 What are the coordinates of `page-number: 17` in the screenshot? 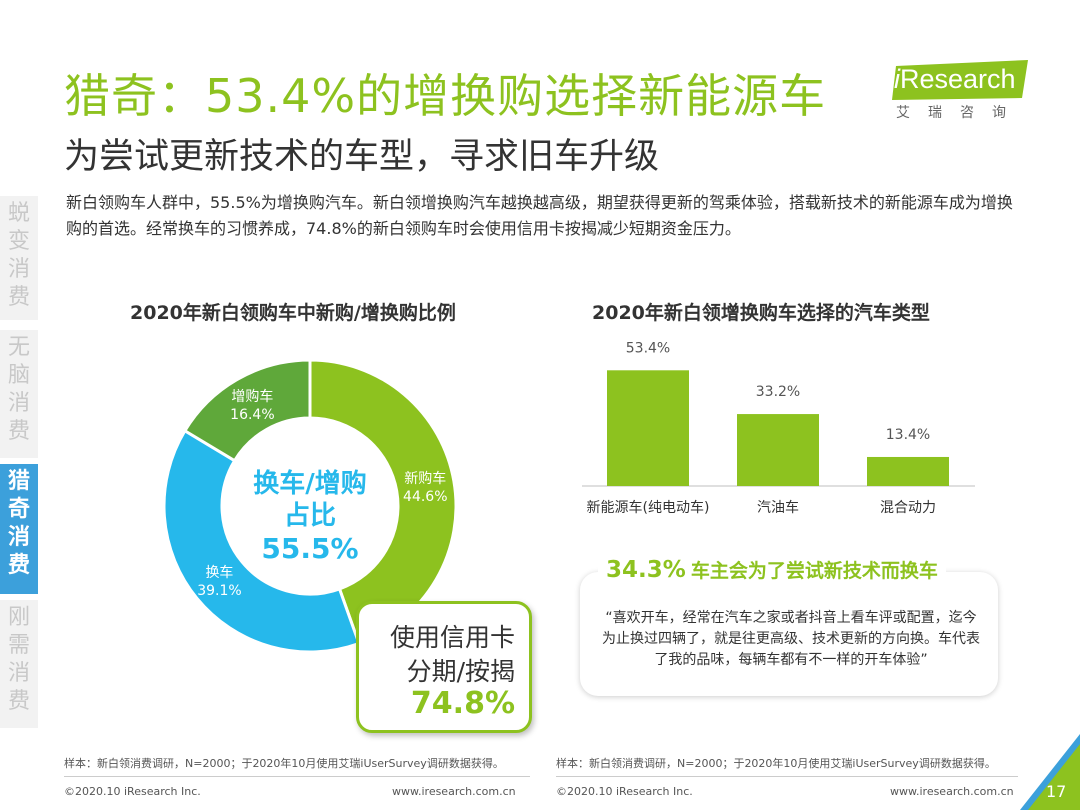 It's located at (1056, 791).